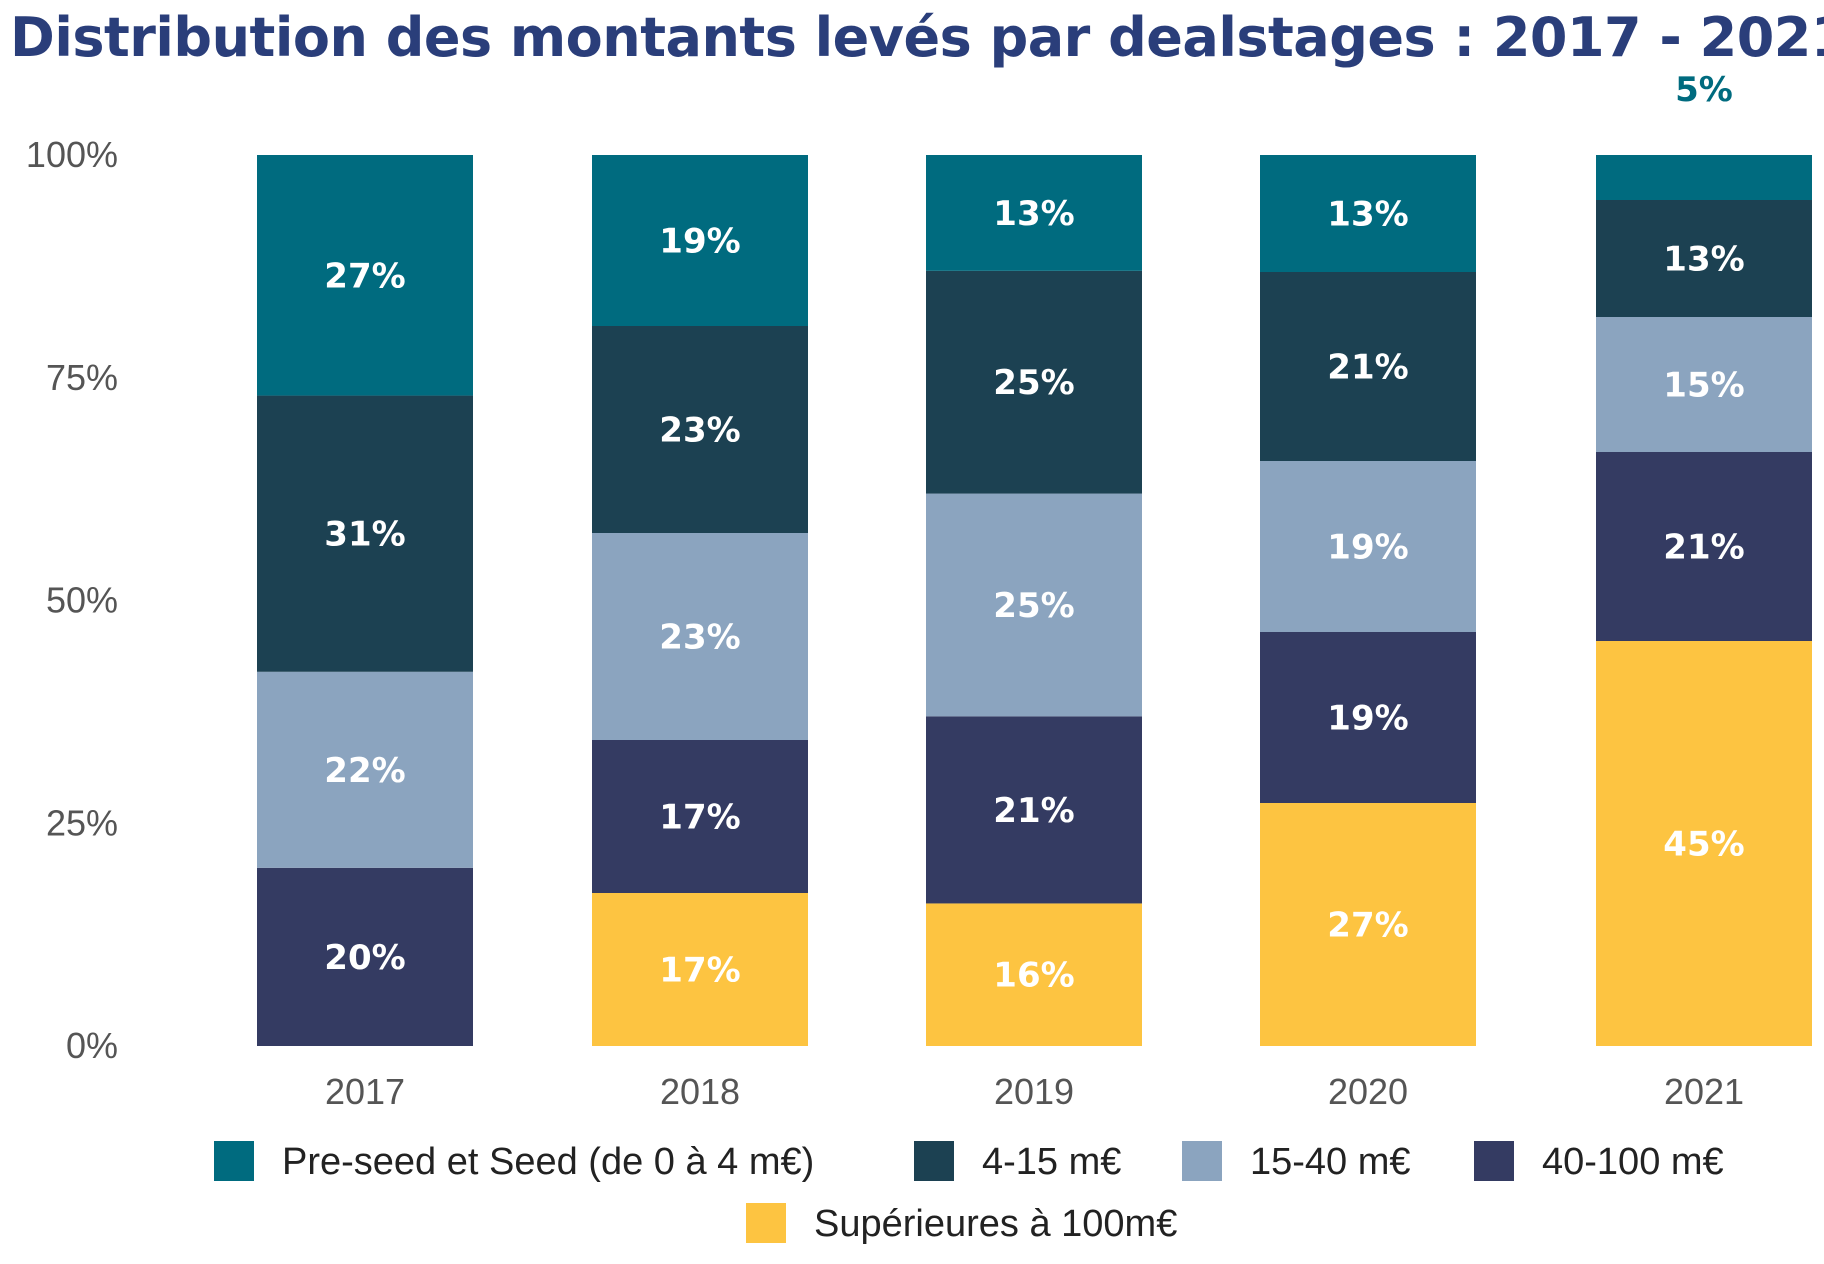  I want to click on legend-label: 40-100 m€, so click(1633, 1162).